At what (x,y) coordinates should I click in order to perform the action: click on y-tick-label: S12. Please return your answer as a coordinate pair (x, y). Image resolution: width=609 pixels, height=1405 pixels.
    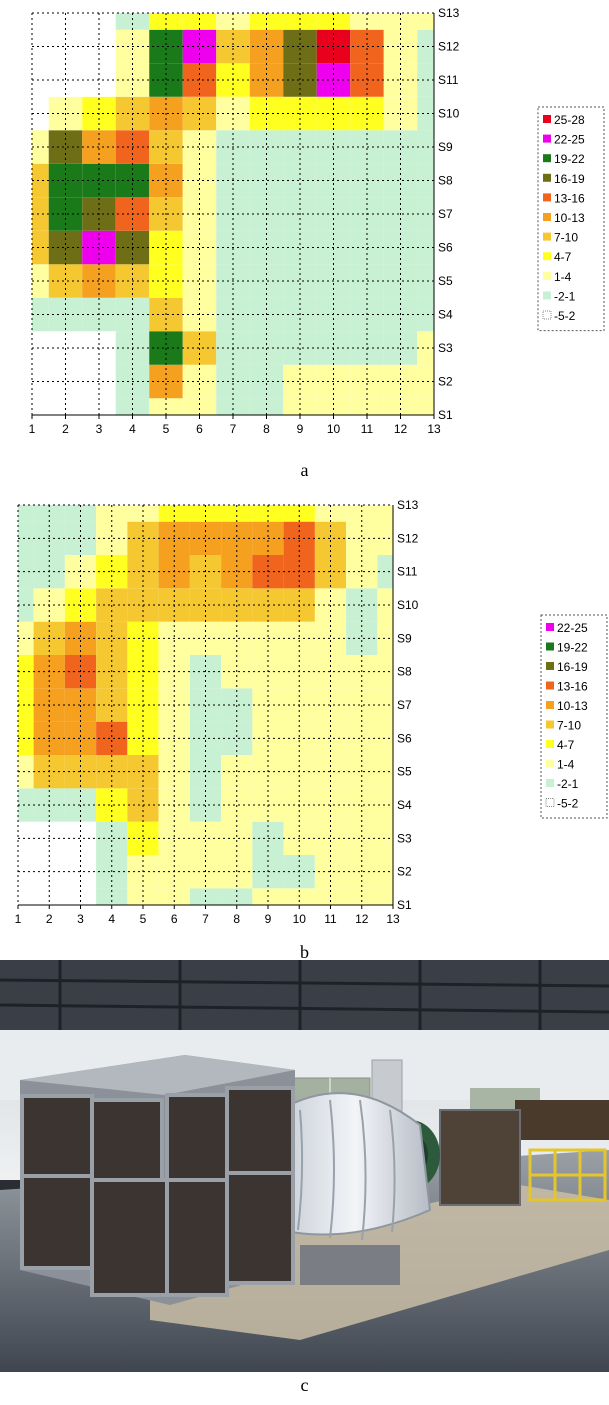
    Looking at the image, I should click on (408, 538).